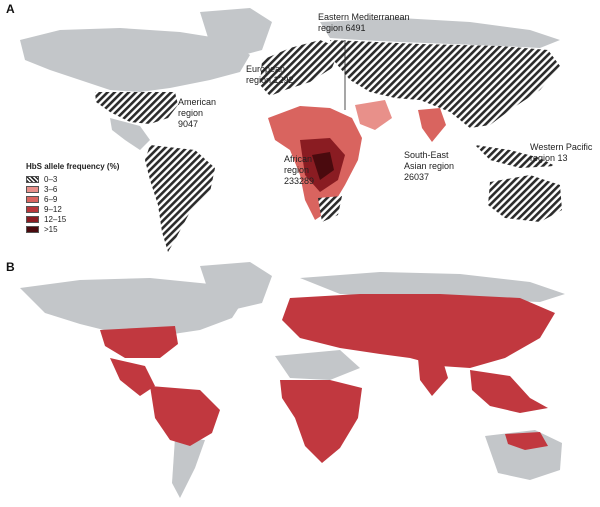 The width and height of the screenshot is (600, 507). I want to click on south-america-grey, so click(188, 468).